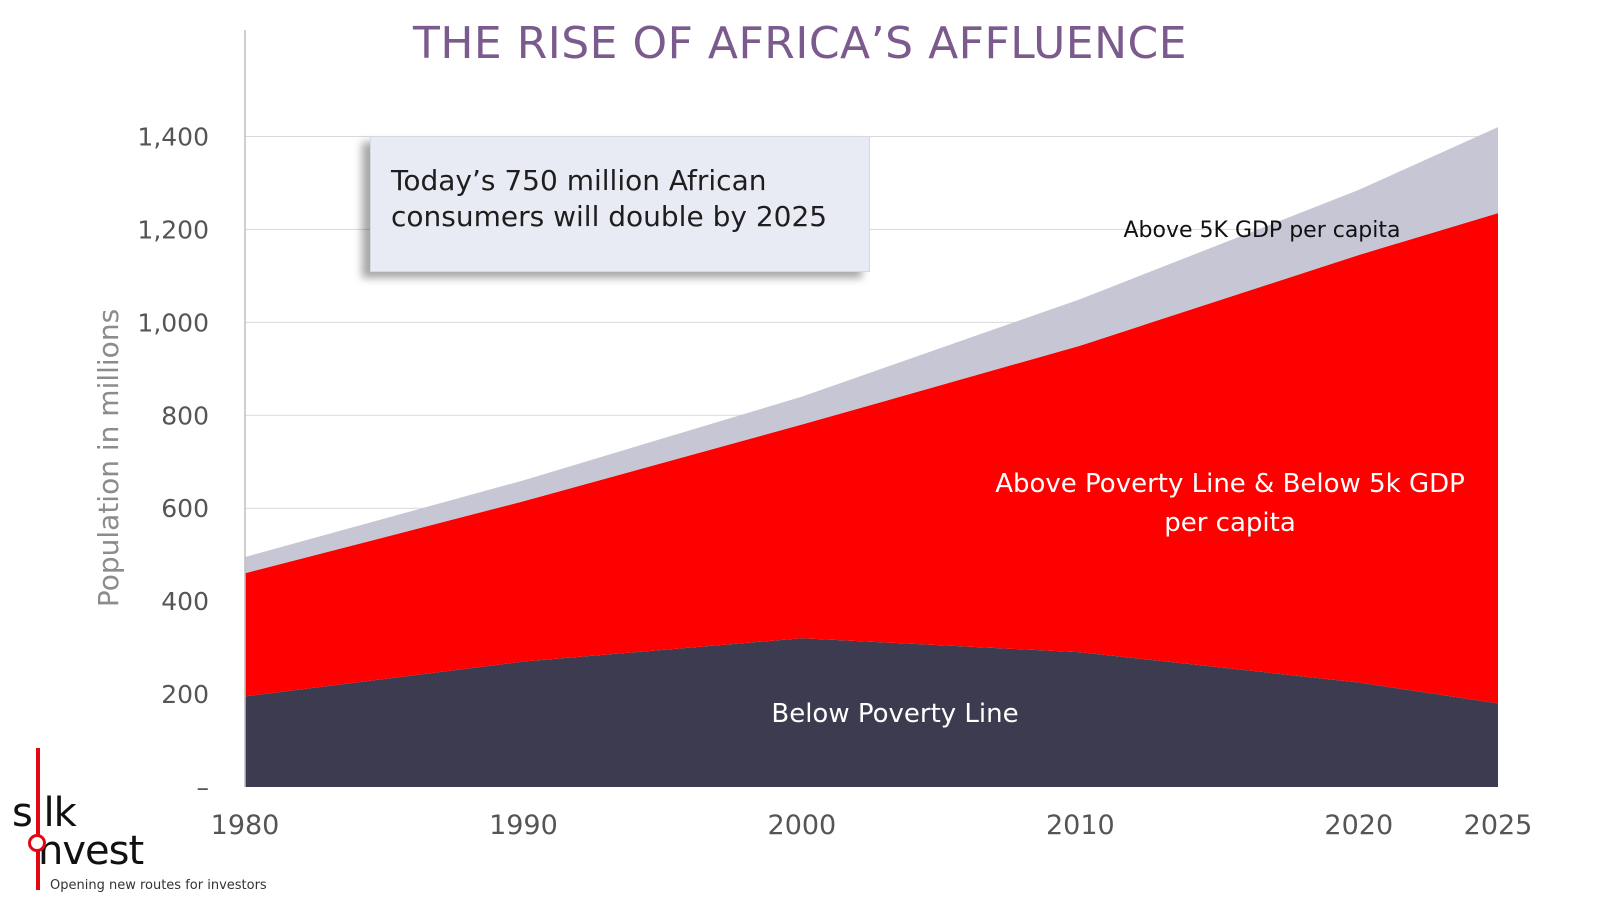  Describe the element at coordinates (173, 229) in the screenshot. I see `y-tick-label-6: 1,200` at that location.